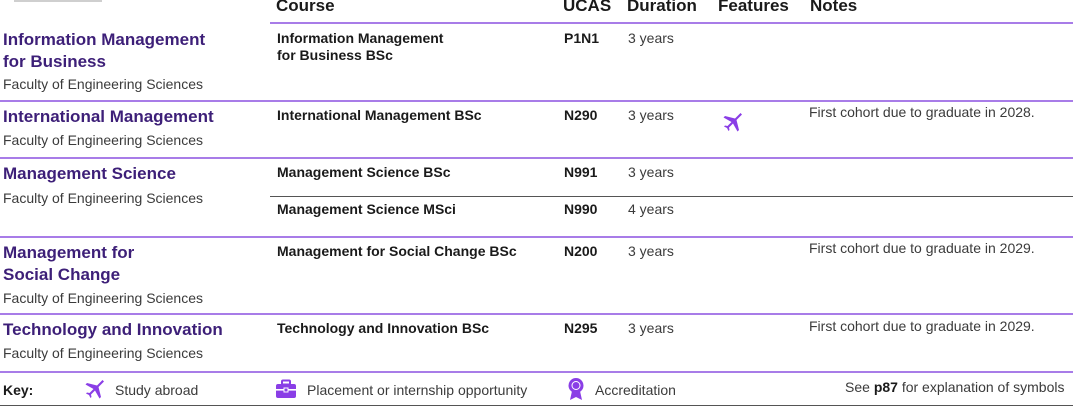 The width and height of the screenshot is (1080, 412). What do you see at coordinates (753, 7) in the screenshot?
I see `column-header-features: Features` at bounding box center [753, 7].